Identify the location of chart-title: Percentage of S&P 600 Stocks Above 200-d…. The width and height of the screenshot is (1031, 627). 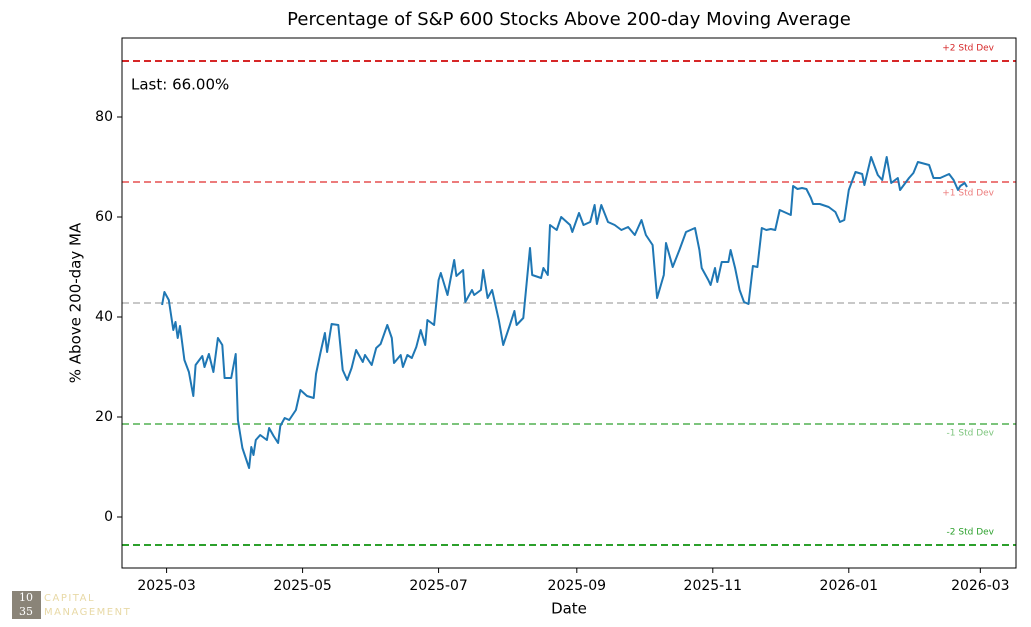
(569, 19).